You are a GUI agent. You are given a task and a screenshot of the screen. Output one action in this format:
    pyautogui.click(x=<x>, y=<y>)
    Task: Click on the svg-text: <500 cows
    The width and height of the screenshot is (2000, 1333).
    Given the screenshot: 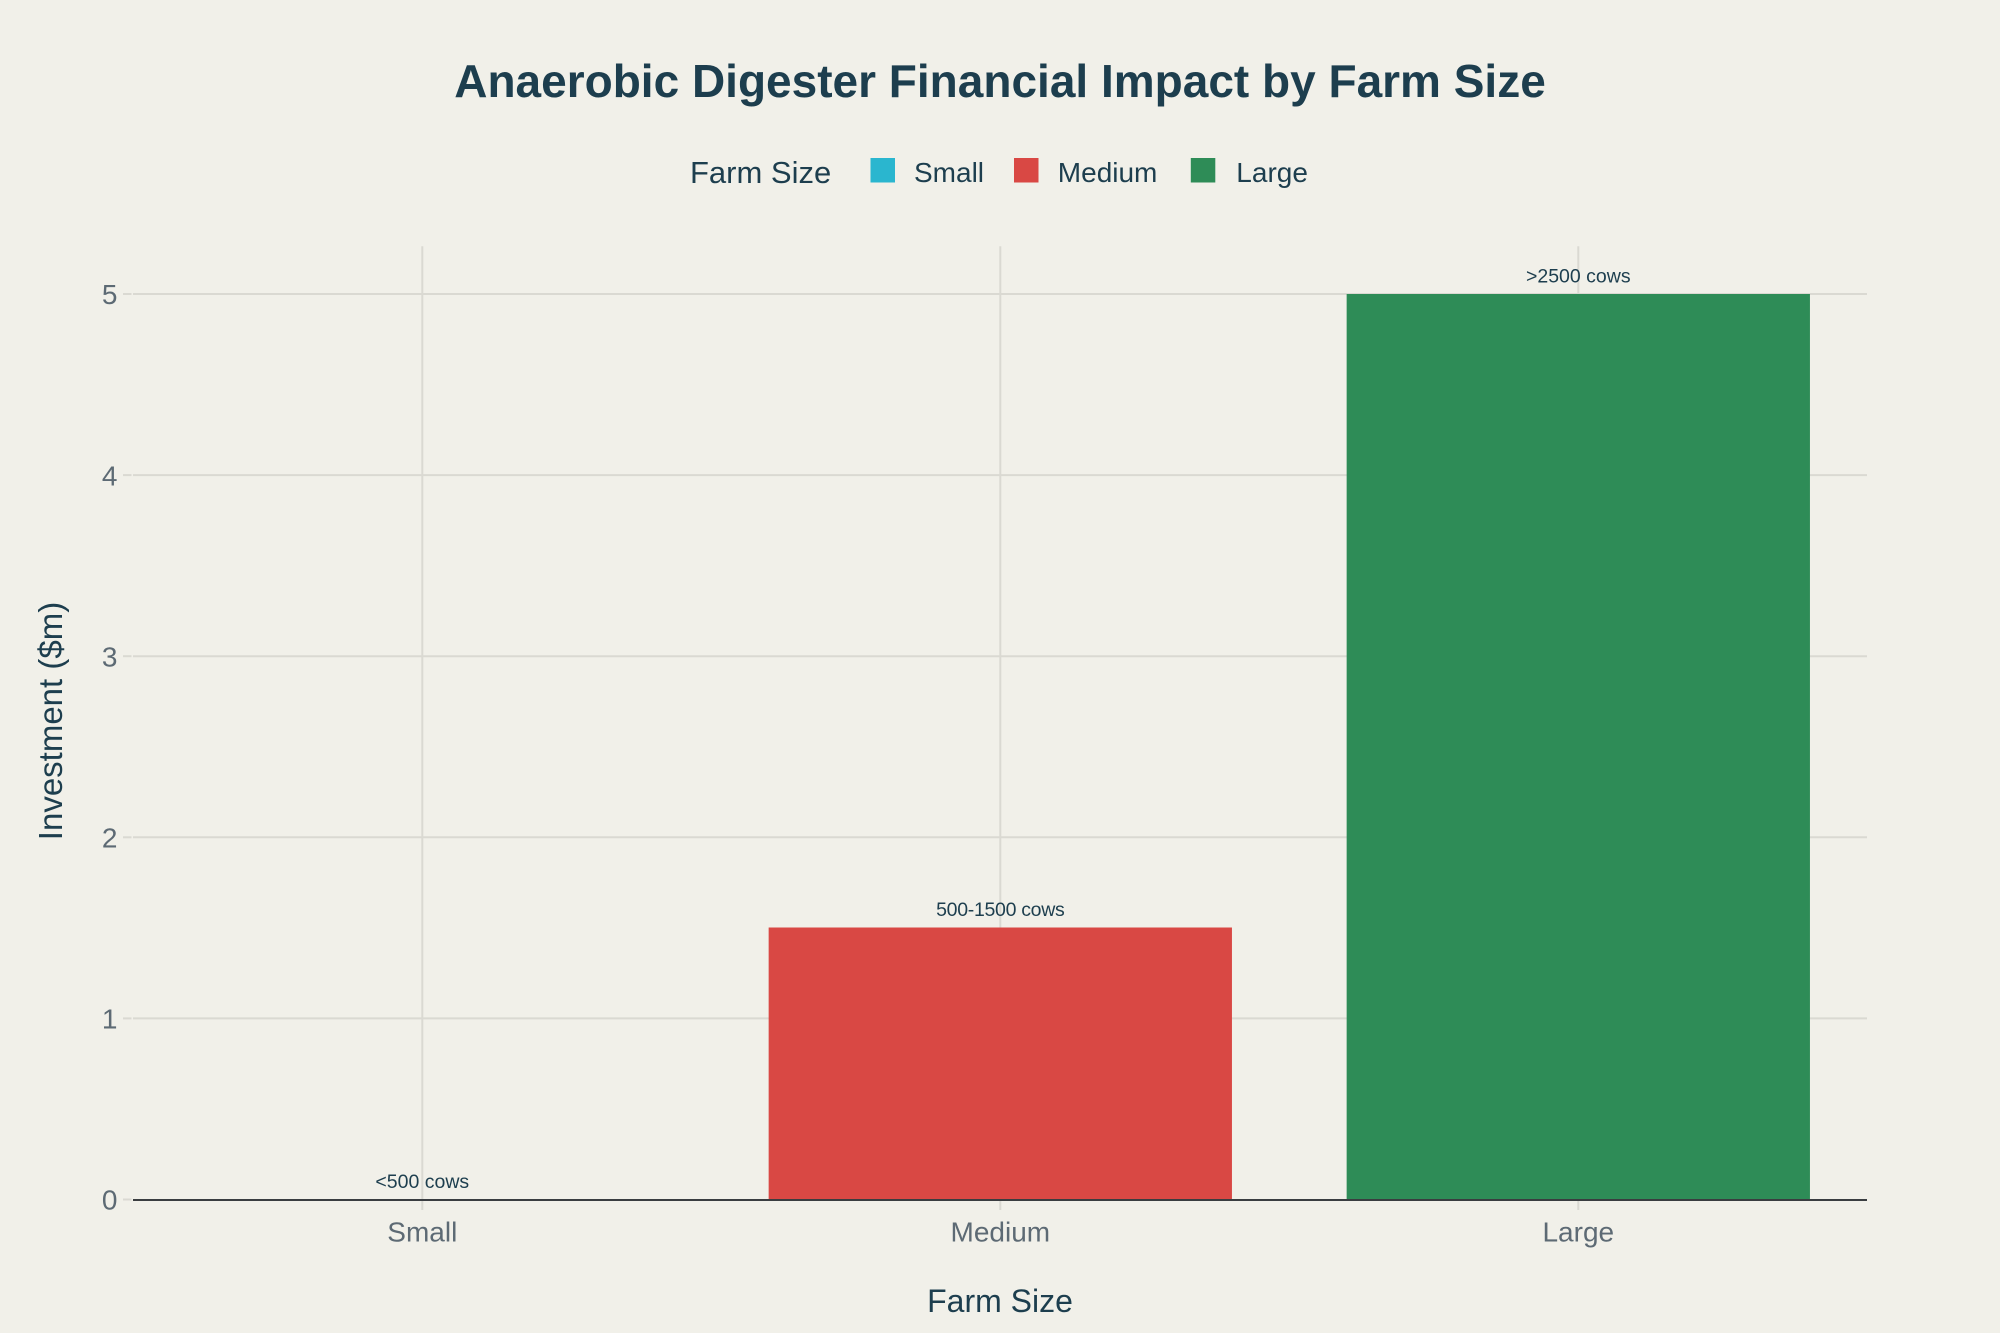 What is the action you would take?
    pyautogui.click(x=422, y=1182)
    